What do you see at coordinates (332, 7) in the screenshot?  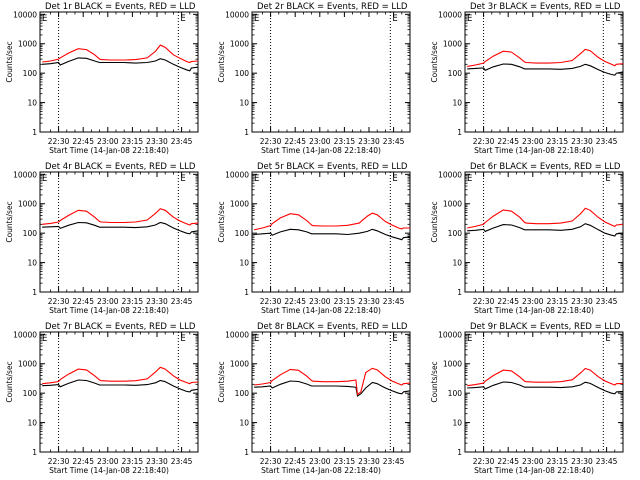 I see `chart-title: Det 2r BLACK = Events, RED = LLD` at bounding box center [332, 7].